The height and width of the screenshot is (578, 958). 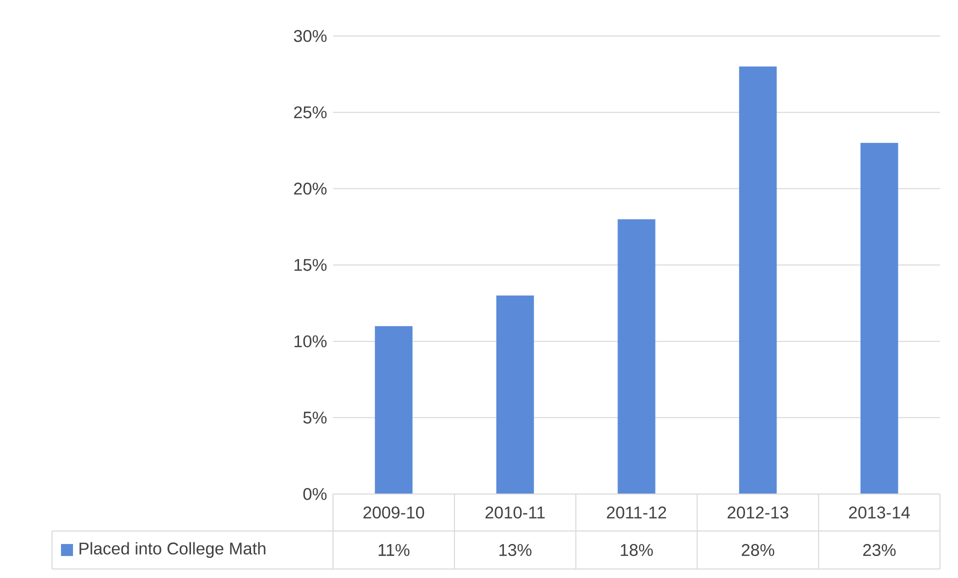 I want to click on x-tick-label: 2011-12, so click(x=636, y=512).